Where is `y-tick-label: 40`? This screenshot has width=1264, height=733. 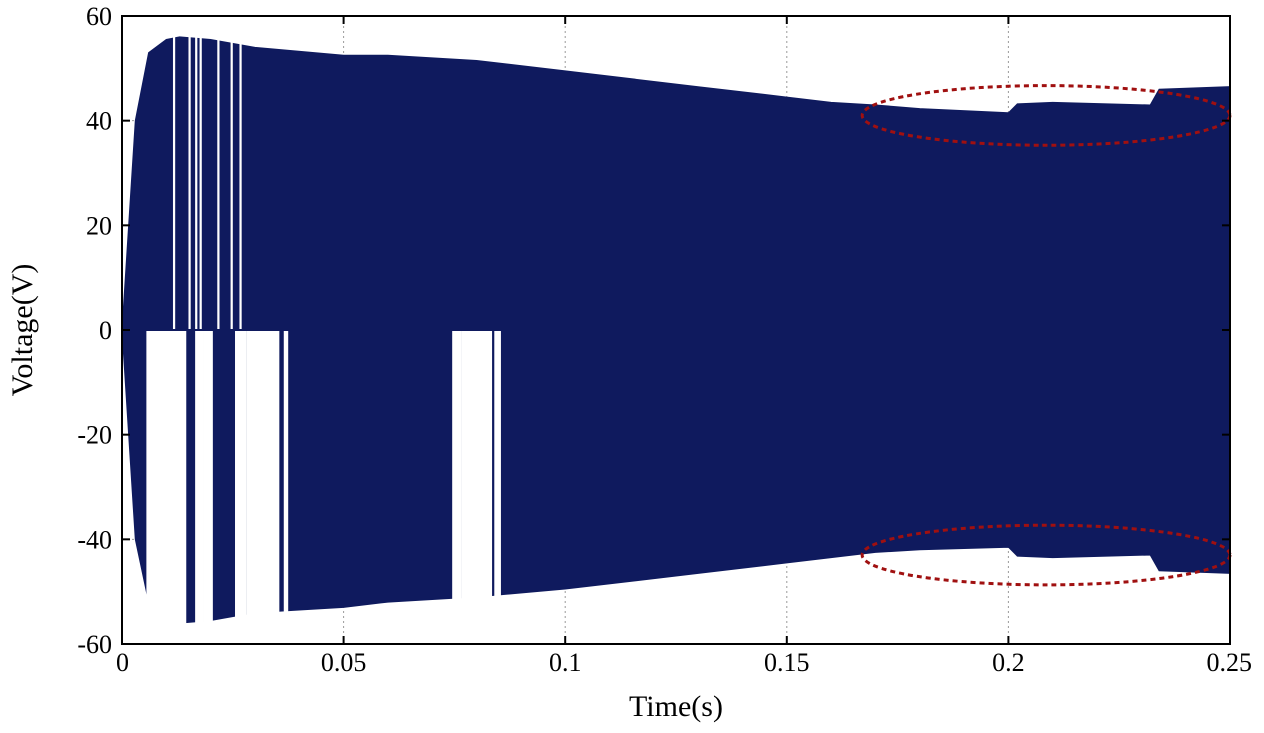 y-tick-label: 40 is located at coordinates (99, 121).